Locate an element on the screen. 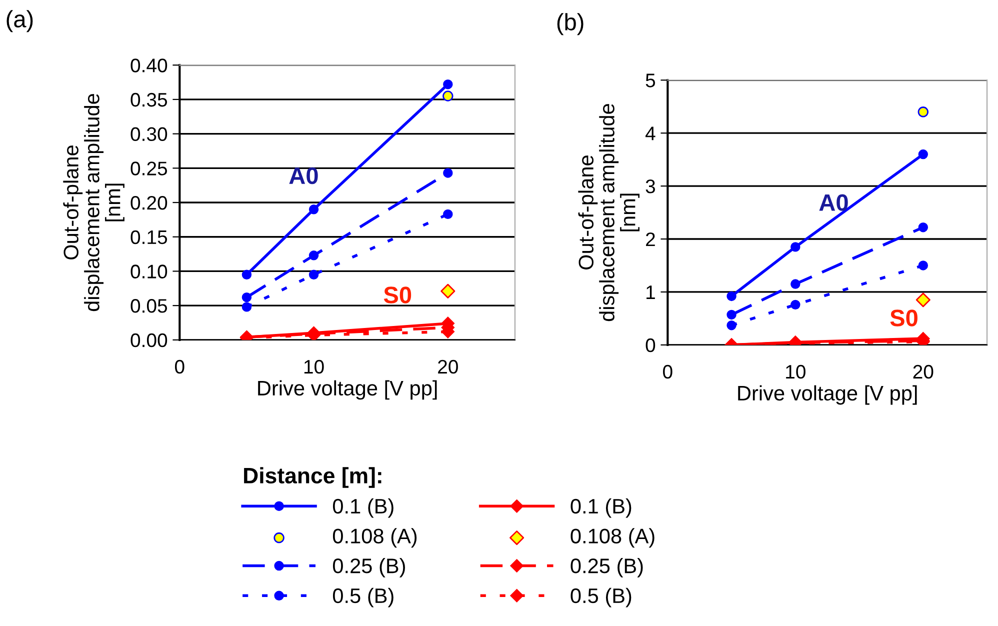  y-tick-label: 0.40 is located at coordinates (149, 65).